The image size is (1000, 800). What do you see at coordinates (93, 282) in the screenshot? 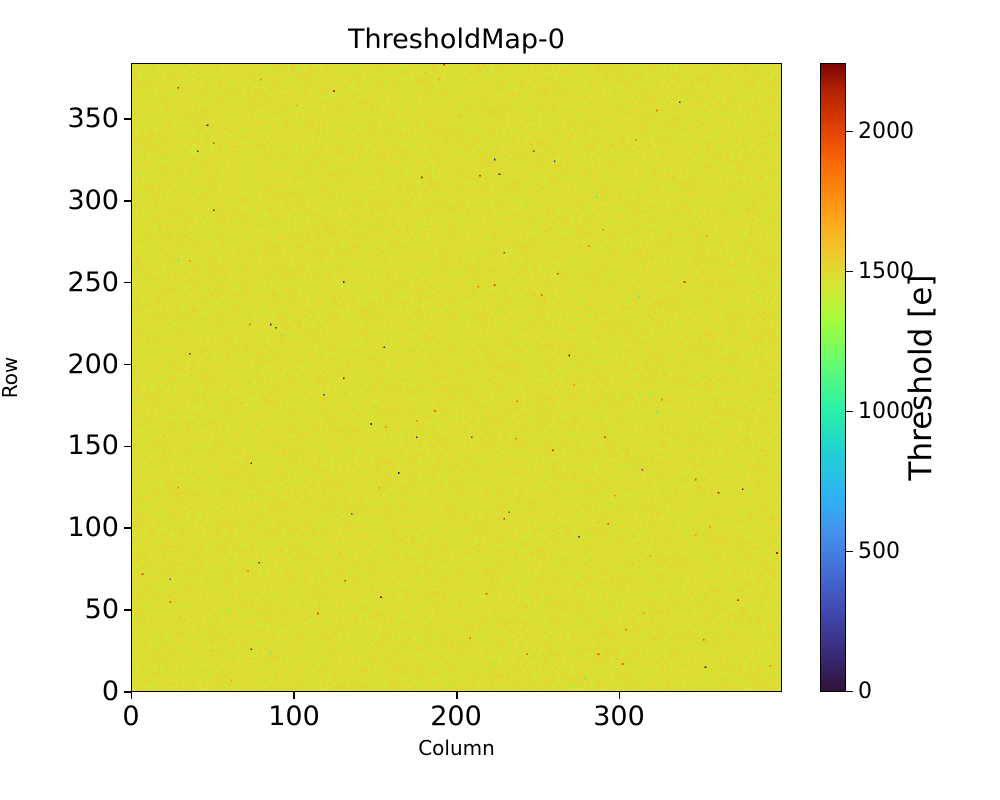
I see `ytick-label-250: 250` at bounding box center [93, 282].